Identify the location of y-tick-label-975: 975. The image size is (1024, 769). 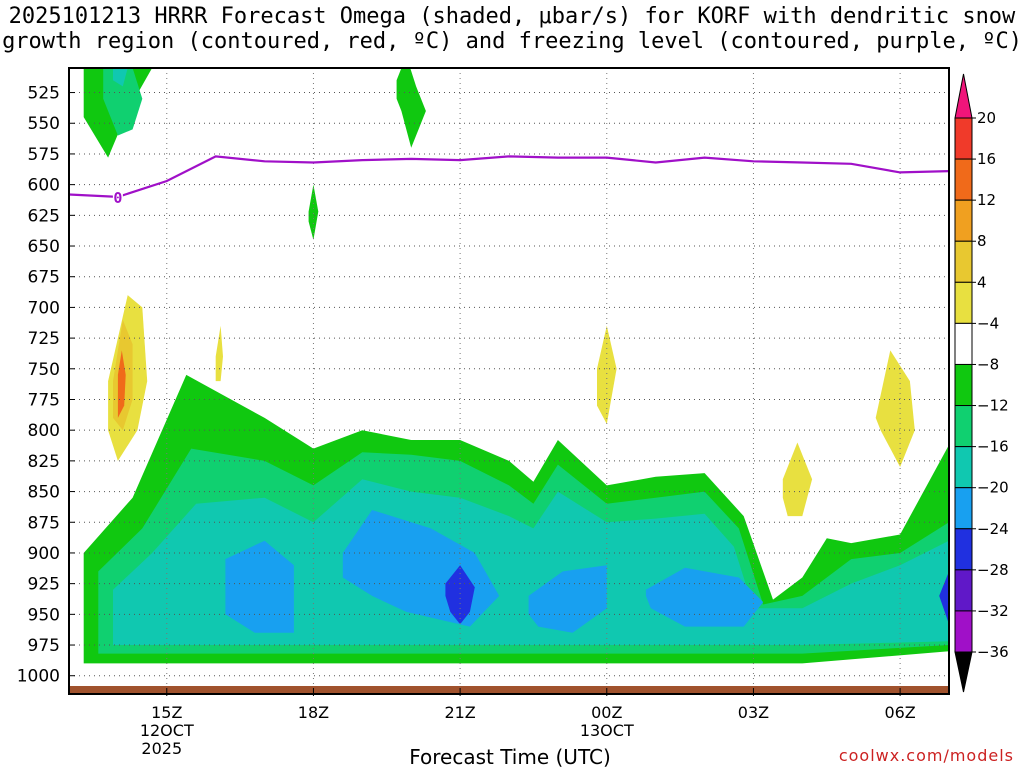
(44, 646).